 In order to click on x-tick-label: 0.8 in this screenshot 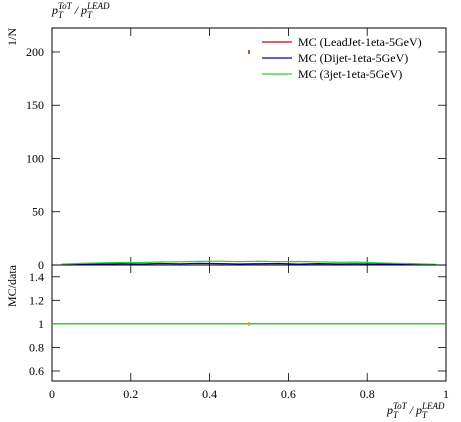, I will do `click(367, 394)`.